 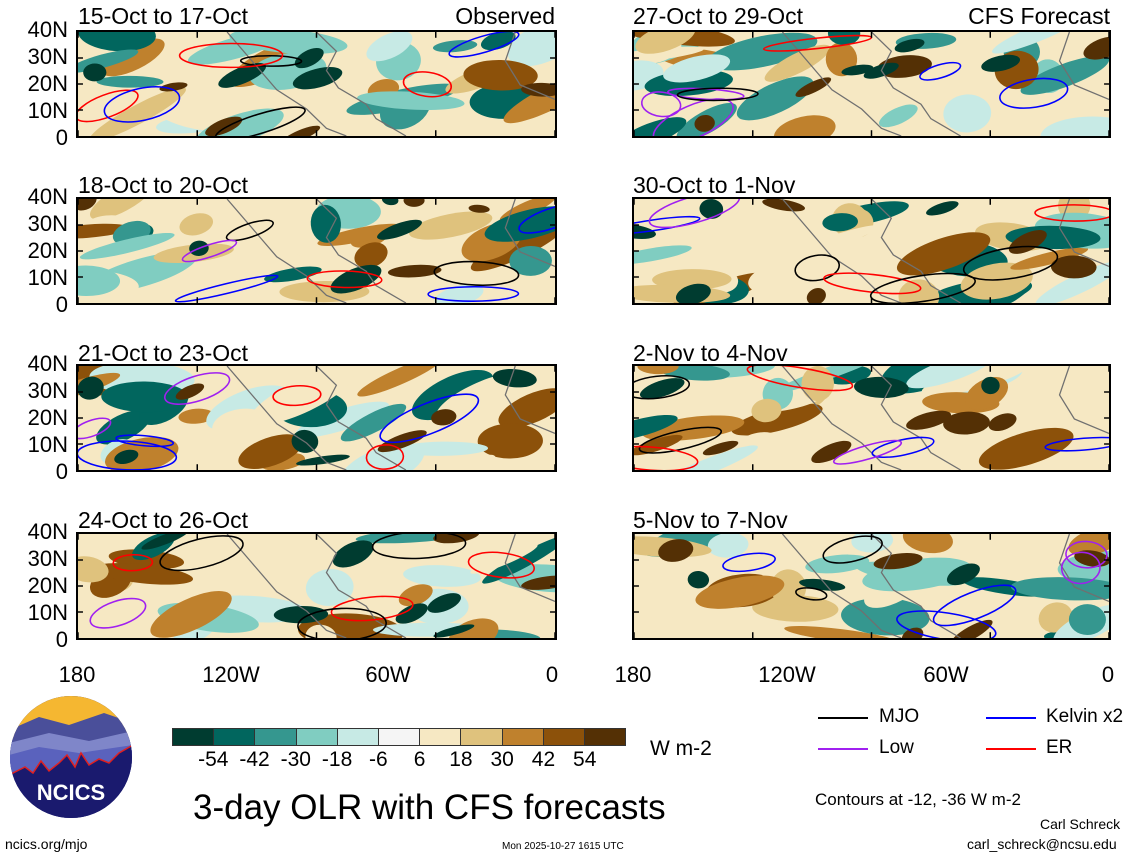 What do you see at coordinates (1039, 16) in the screenshot?
I see `column-tag-forecast: CFS Forecast` at bounding box center [1039, 16].